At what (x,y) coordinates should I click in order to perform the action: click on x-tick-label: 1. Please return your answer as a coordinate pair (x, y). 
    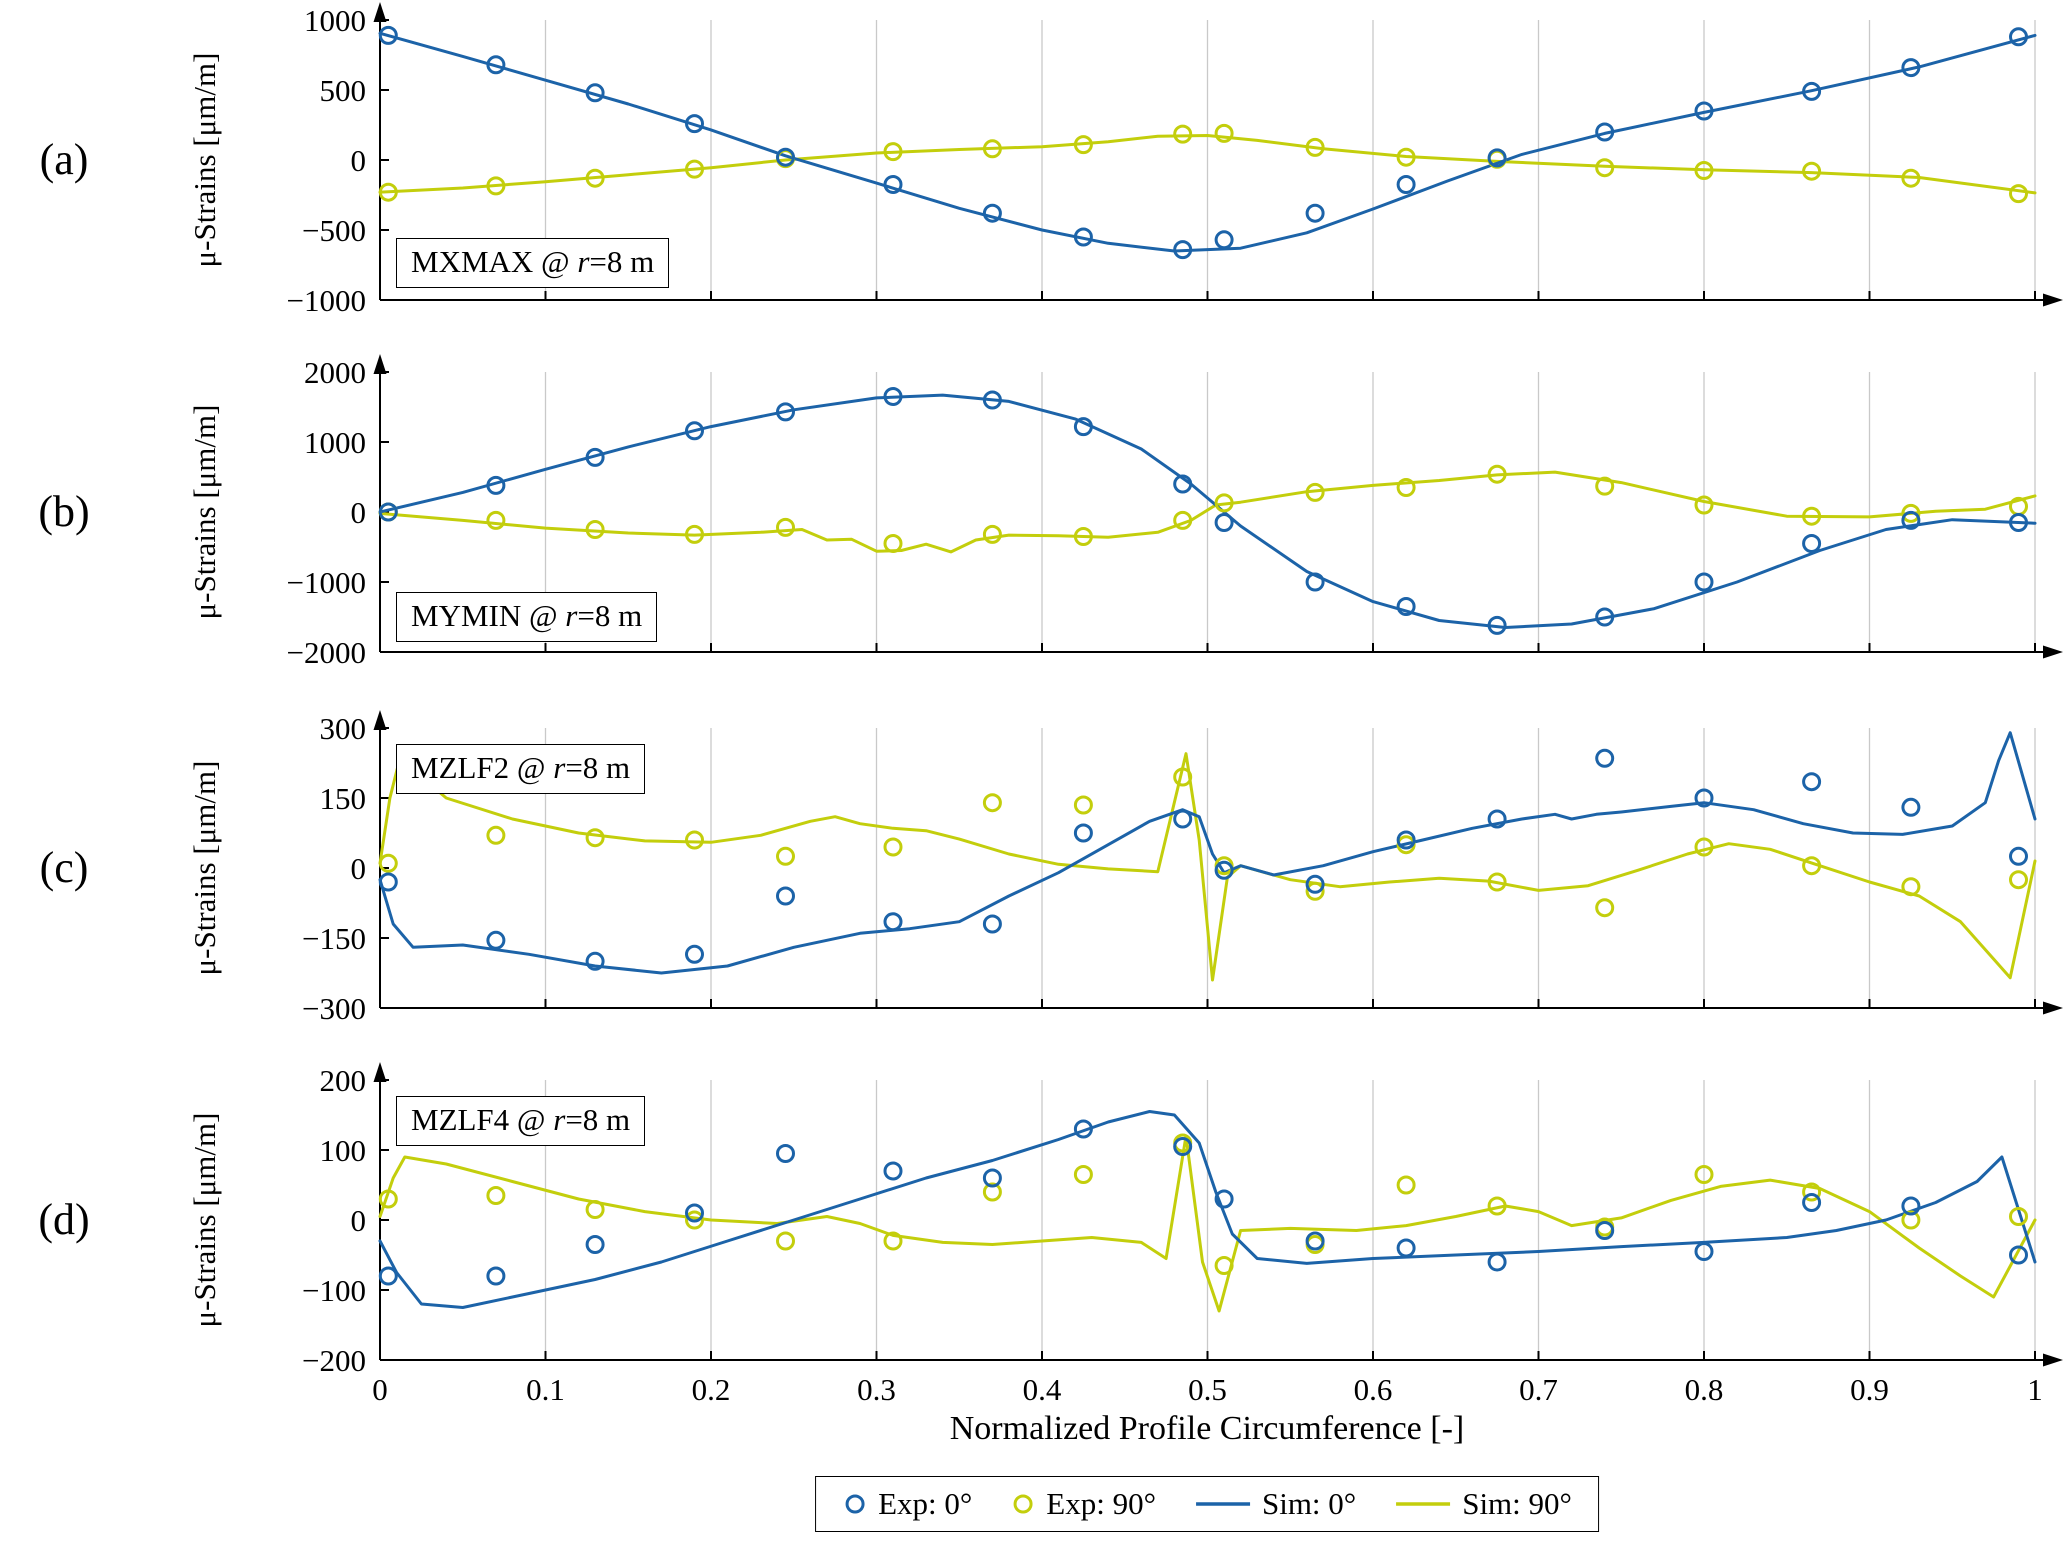
    Looking at the image, I should click on (2035, 1389).